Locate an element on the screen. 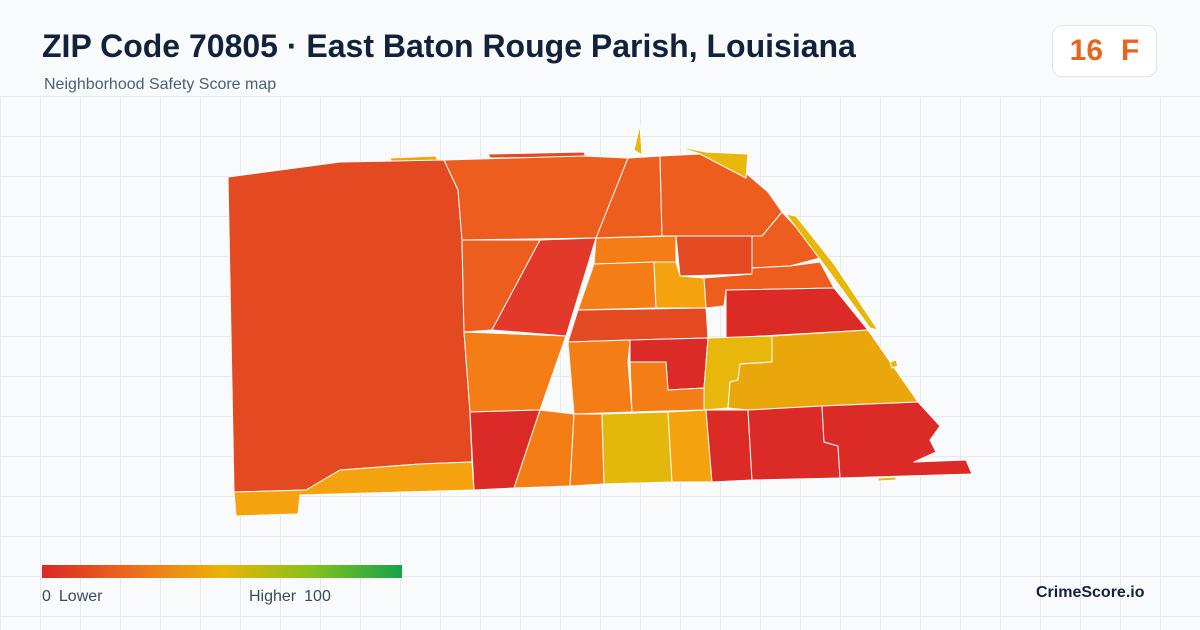 Image resolution: width=1200 pixels, height=630 pixels. legend-min-label: Lower is located at coordinates (80, 596).